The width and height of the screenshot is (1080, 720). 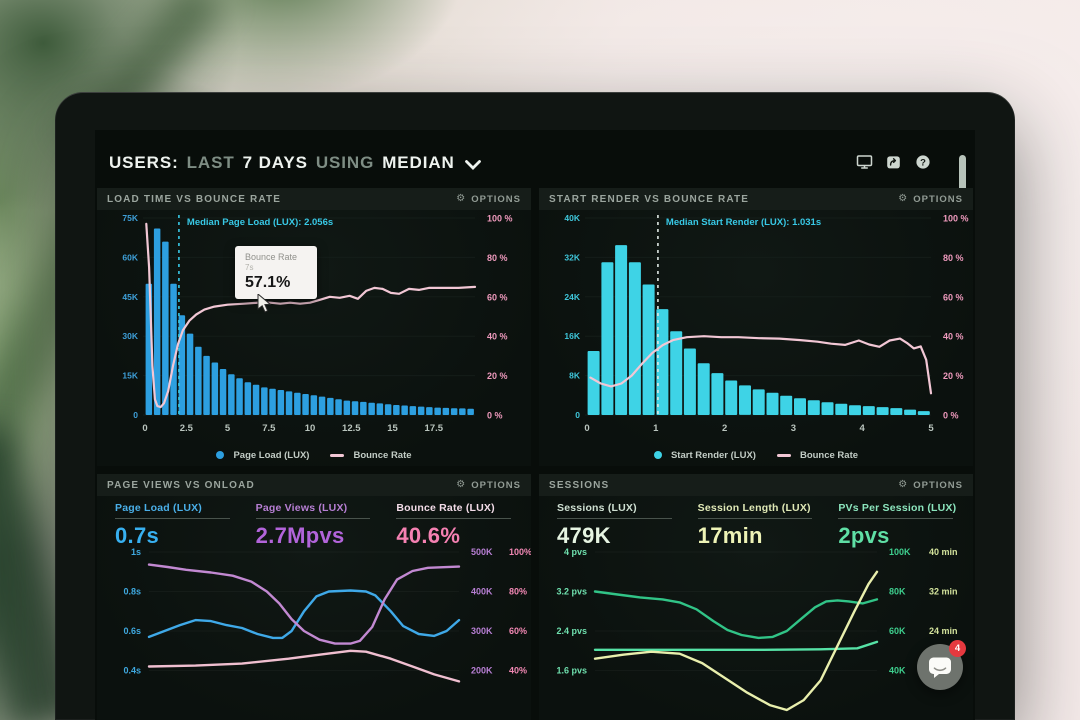 I want to click on panel-title: LOAD TIME VS BOUNCE RATE, so click(x=194, y=199).